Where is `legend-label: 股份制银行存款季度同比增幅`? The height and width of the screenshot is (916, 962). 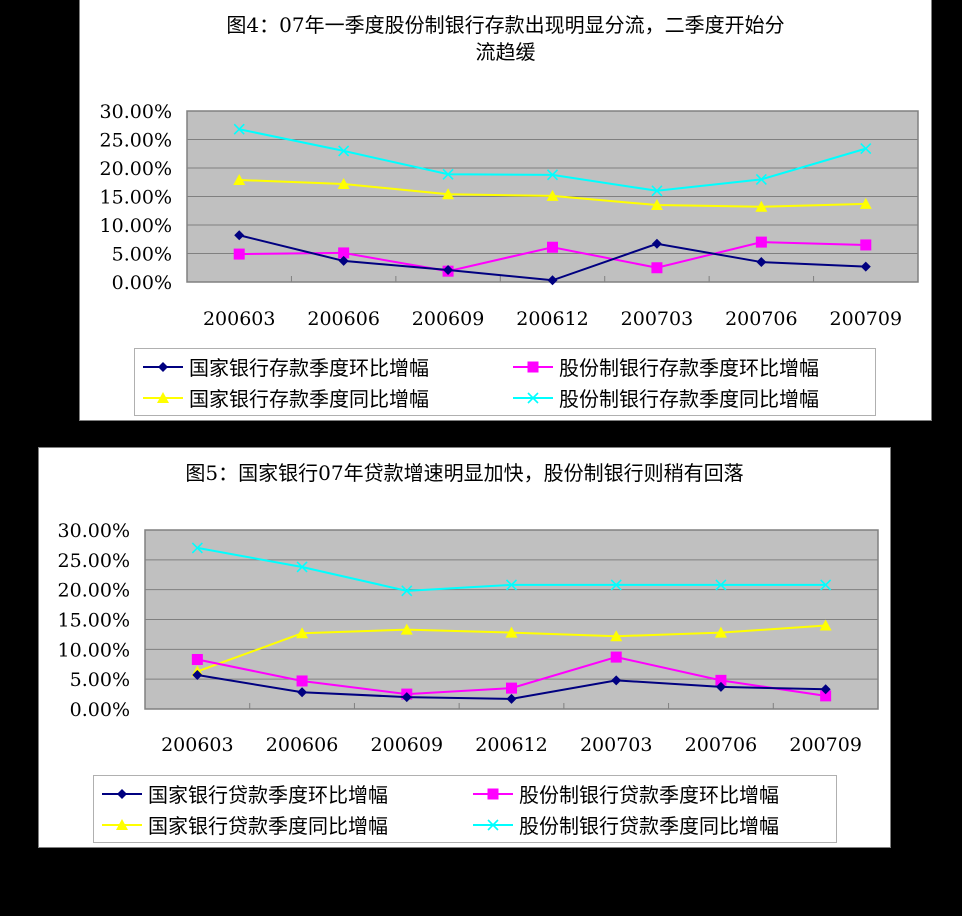
legend-label: 股份制银行存款季度同比增幅 is located at coordinates (689, 399).